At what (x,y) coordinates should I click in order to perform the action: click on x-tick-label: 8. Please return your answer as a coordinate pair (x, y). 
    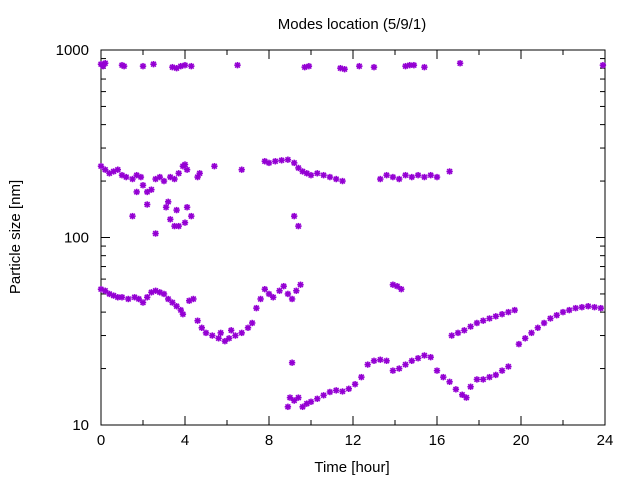
    Looking at the image, I should click on (269, 440).